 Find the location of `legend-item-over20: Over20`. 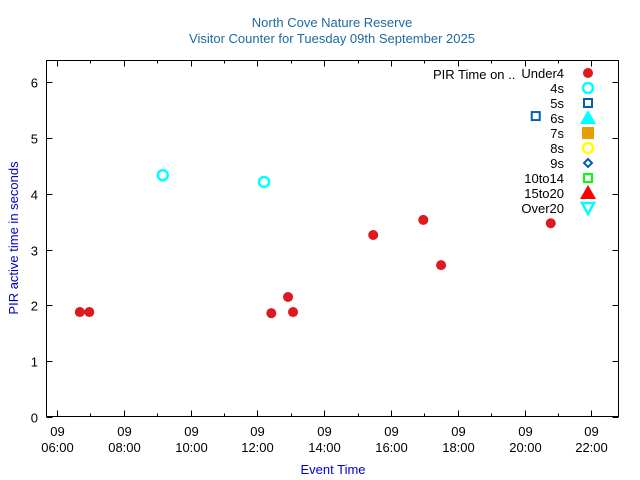

legend-item-over20: Over20 is located at coordinates (559, 209).